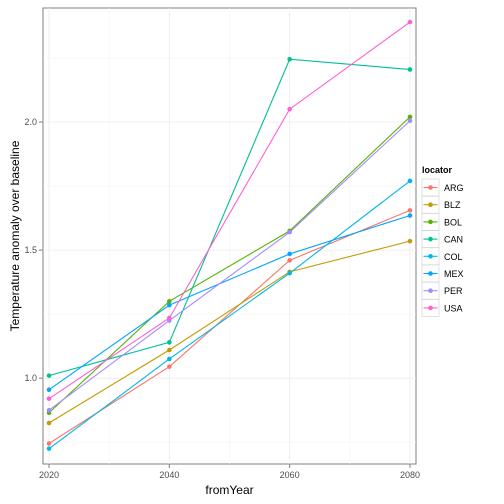 This screenshot has height=504, width=504. I want to click on legend-item-can: CAN, so click(442, 239).